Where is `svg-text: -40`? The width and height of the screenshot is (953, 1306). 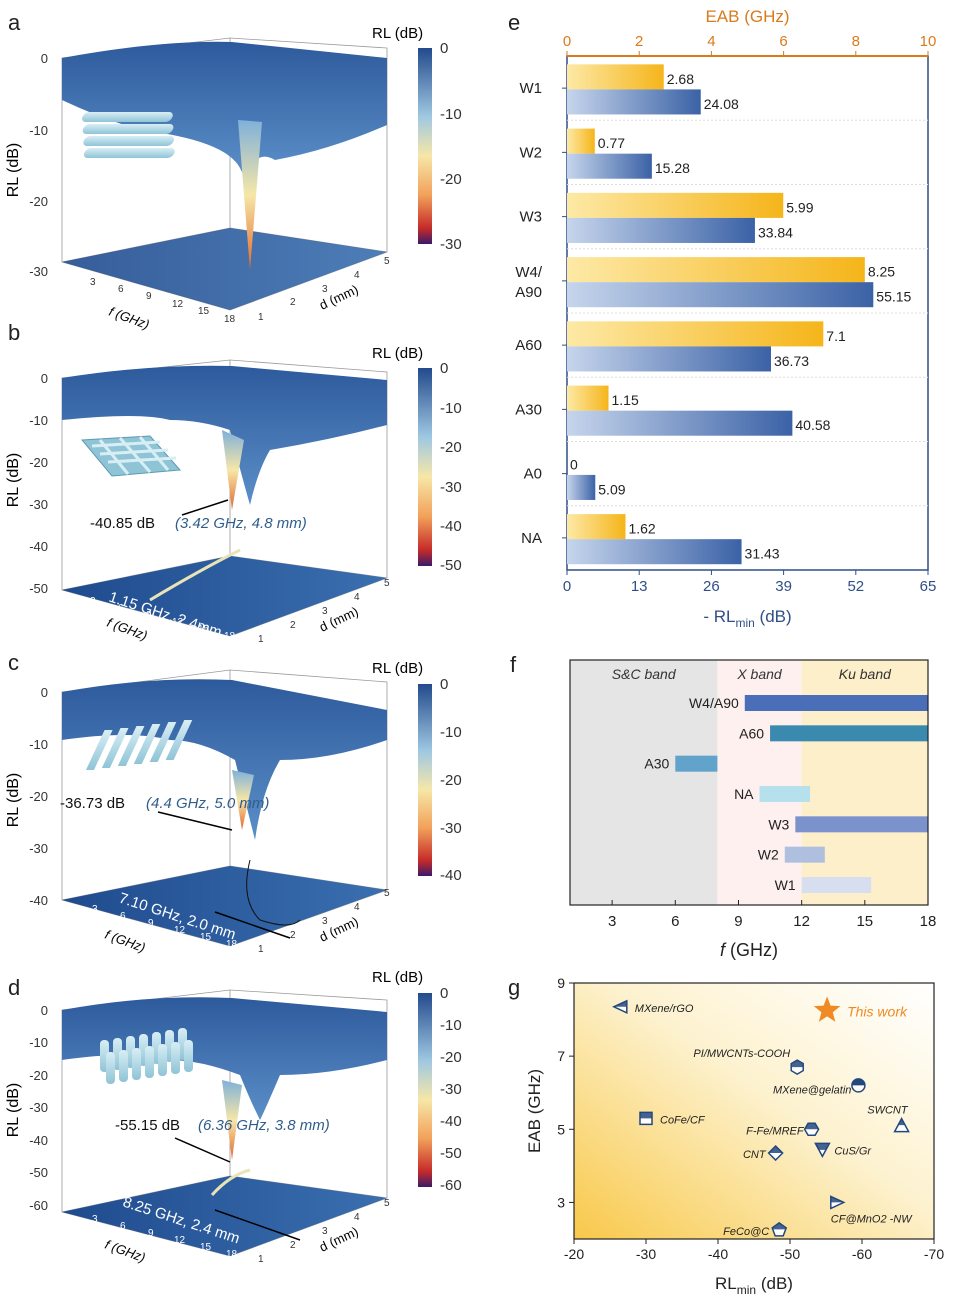
svg-text: -40 is located at coordinates (451, 1121).